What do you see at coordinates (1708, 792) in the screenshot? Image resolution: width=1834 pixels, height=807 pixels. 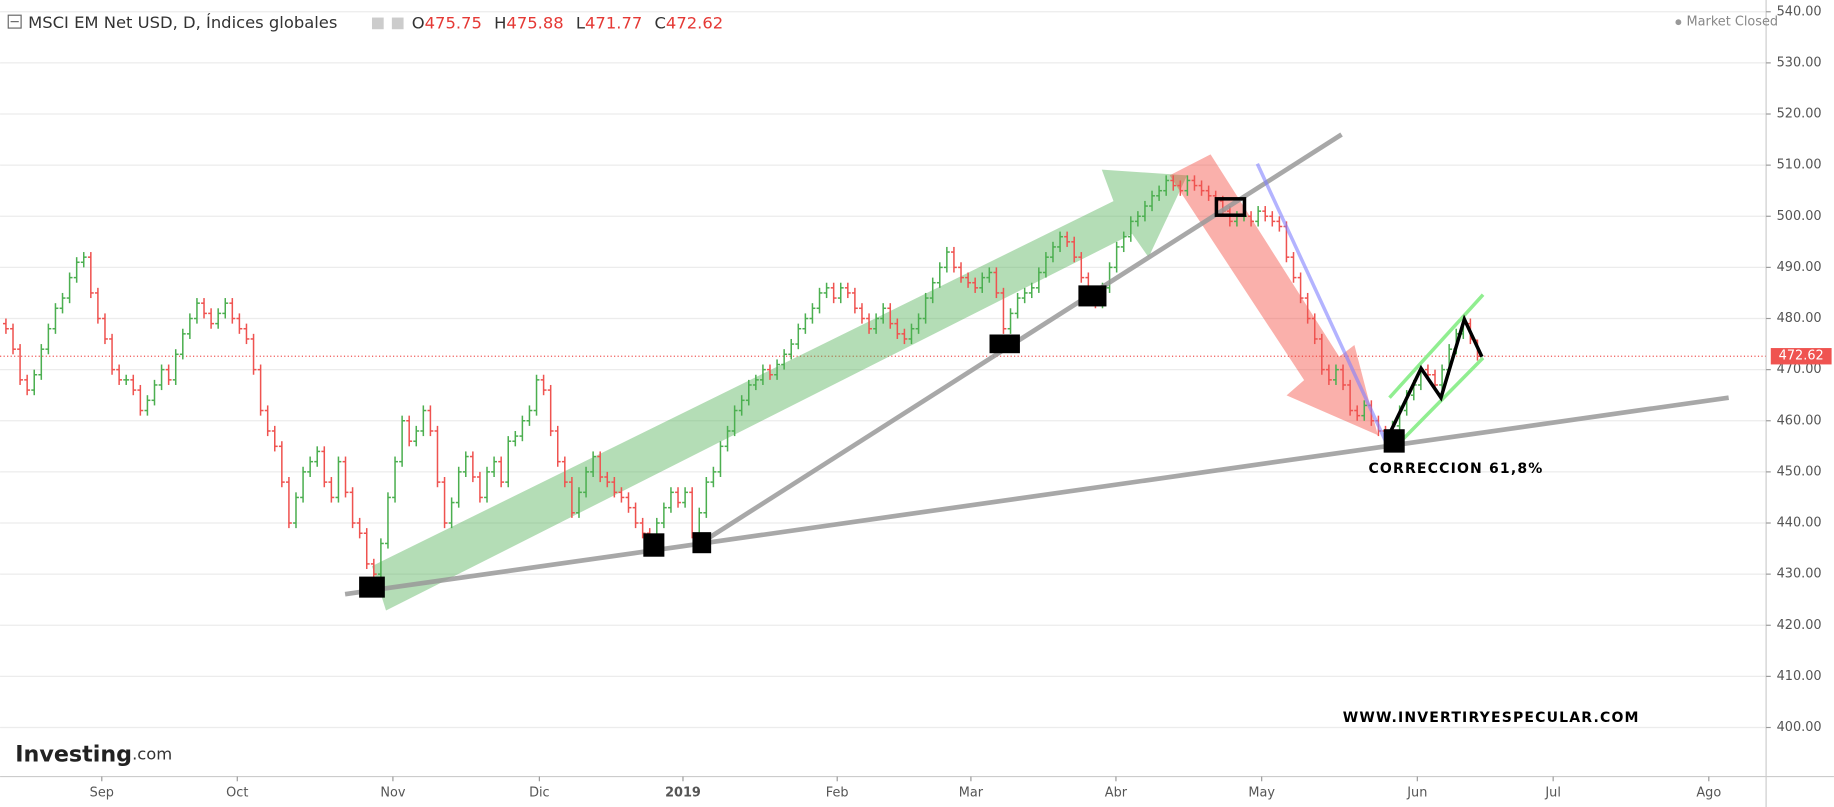 I see `x-tick-label: Ago` at bounding box center [1708, 792].